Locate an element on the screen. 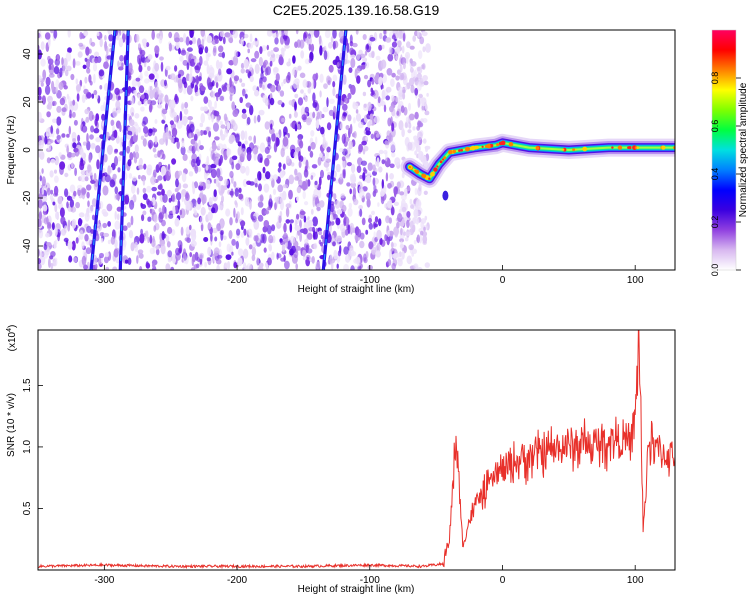 This screenshot has height=600, width=750. x-tick-label: -300 is located at coordinates (104, 280).